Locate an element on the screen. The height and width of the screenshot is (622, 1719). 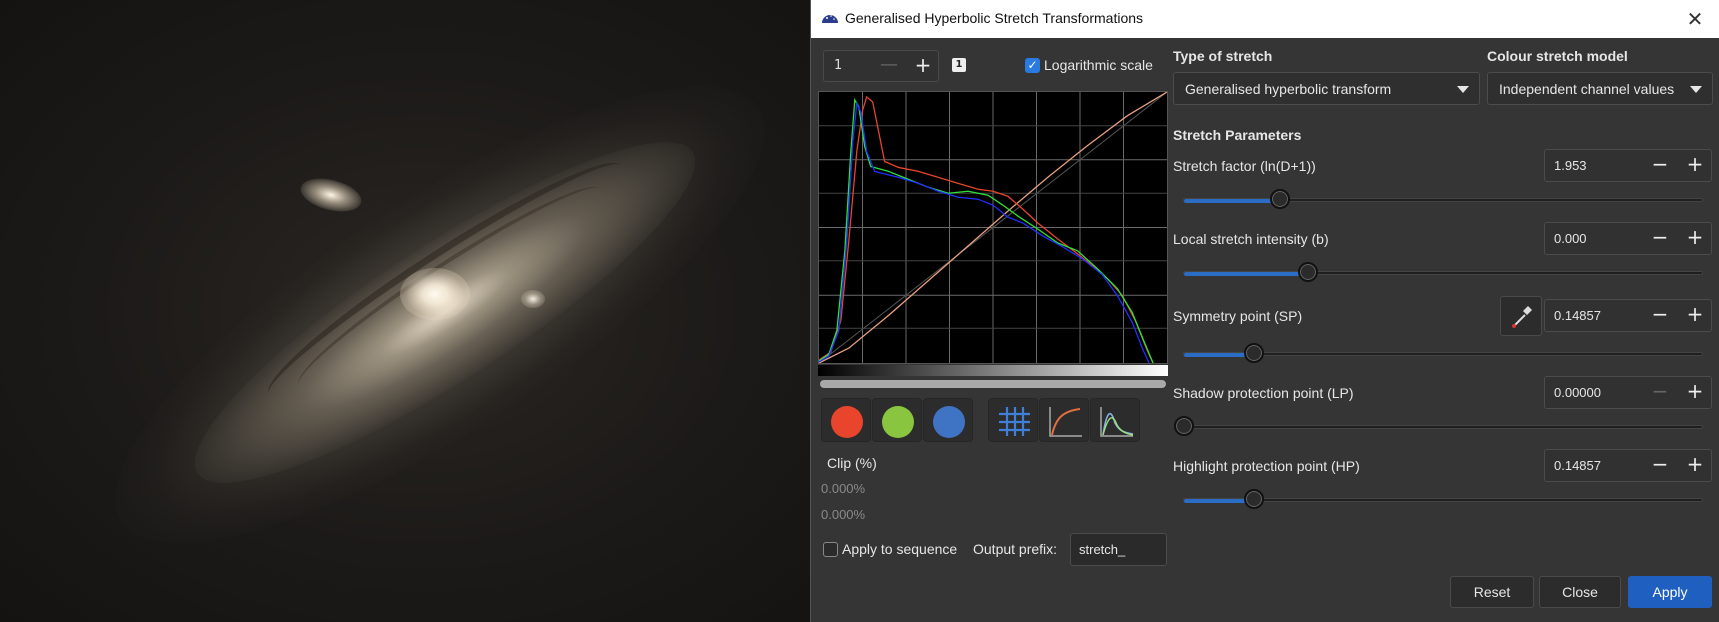
close-button: Close is located at coordinates (1580, 592).